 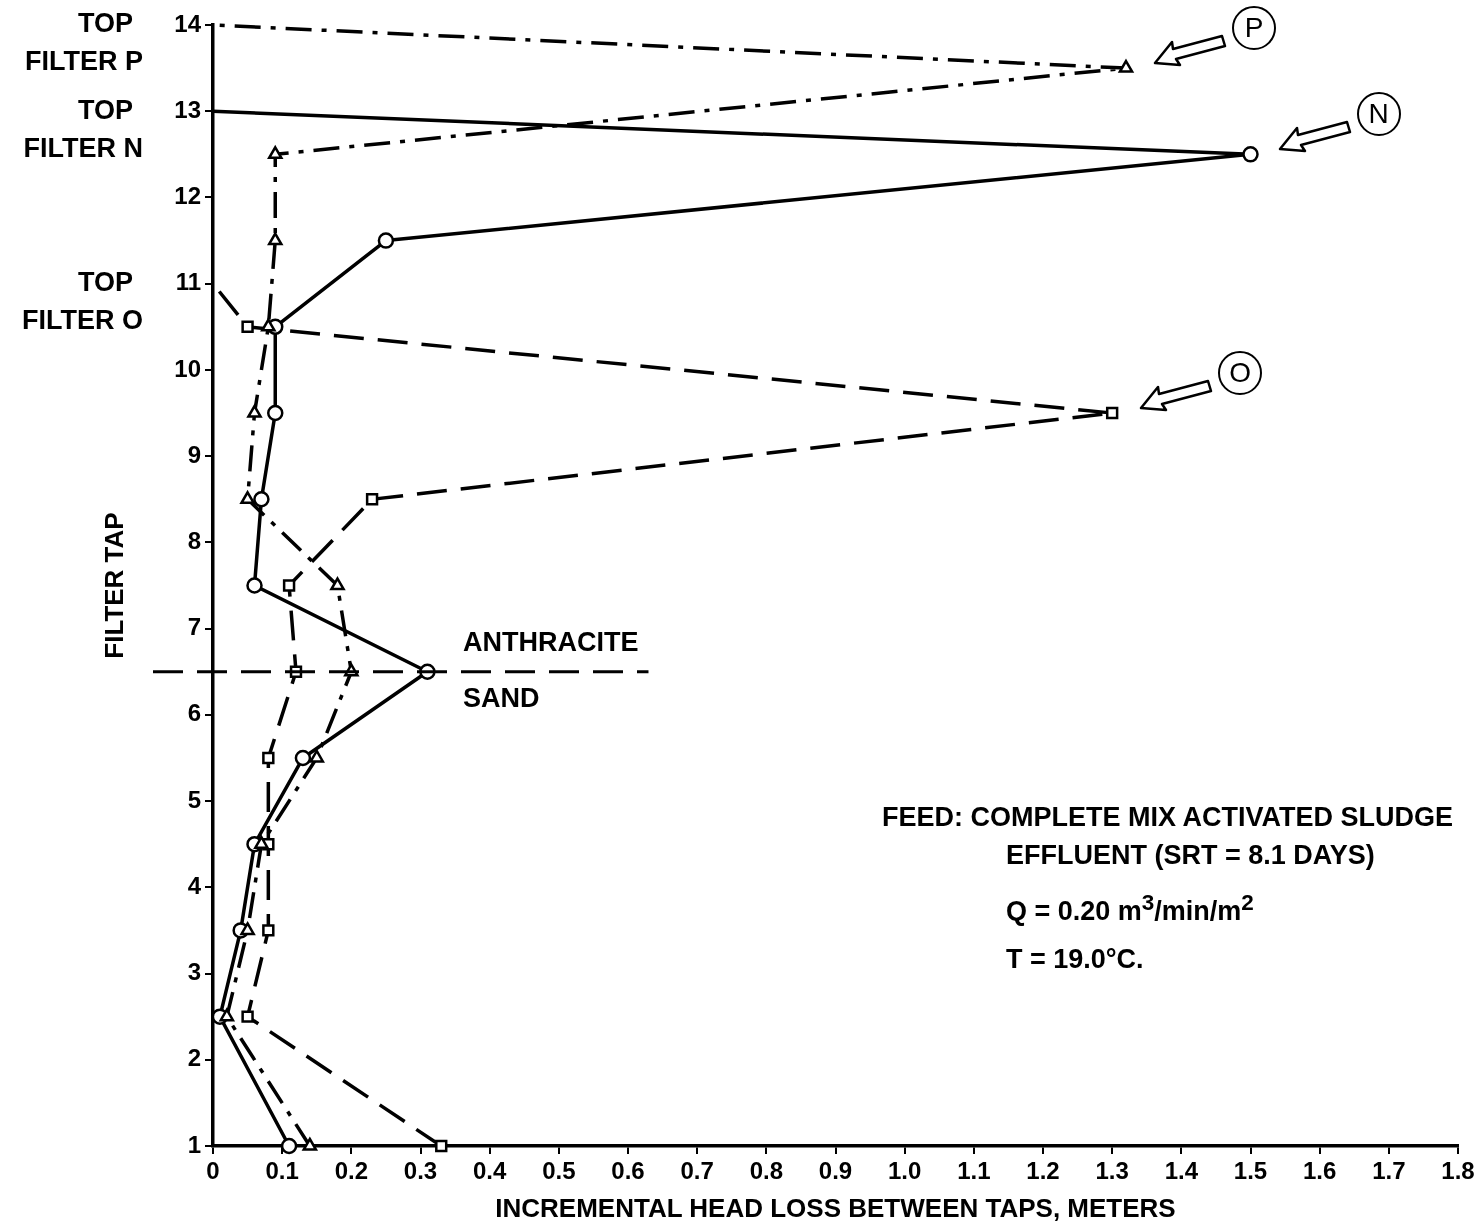 What do you see at coordinates (194, 454) in the screenshot?
I see `y-tick-label: 9` at bounding box center [194, 454].